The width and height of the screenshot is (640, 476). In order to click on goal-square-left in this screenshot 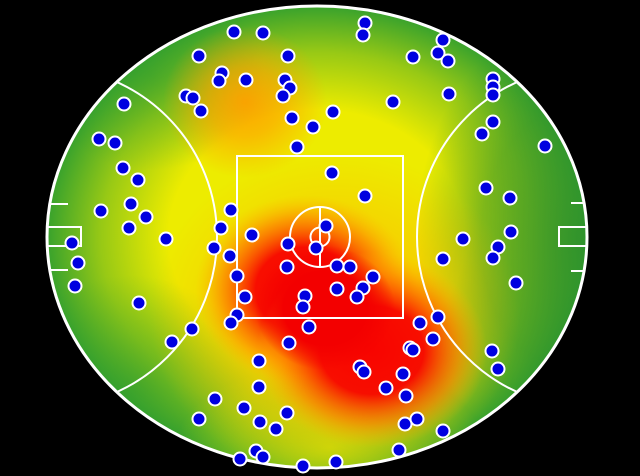, I will do `click(64, 236)`.